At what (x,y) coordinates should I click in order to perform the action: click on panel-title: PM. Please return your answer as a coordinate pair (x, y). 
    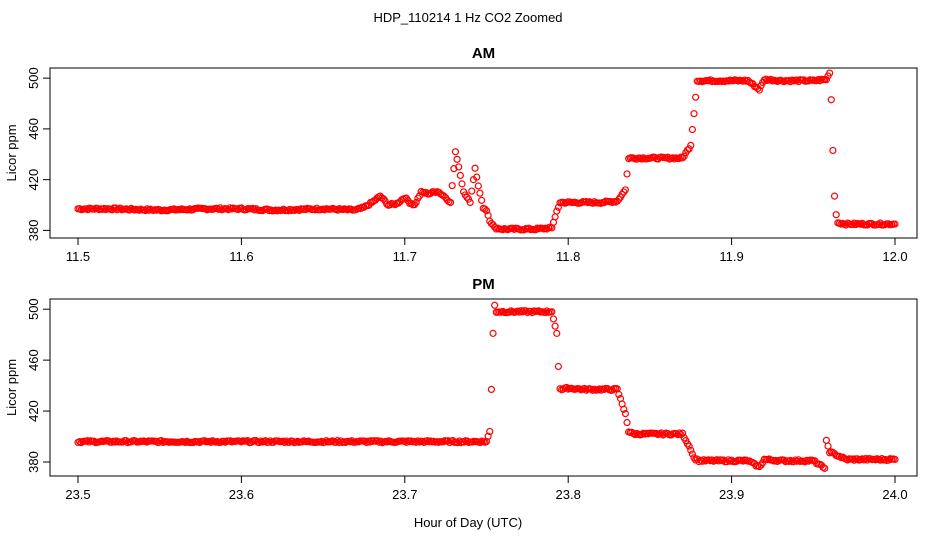
    Looking at the image, I should click on (483, 284).